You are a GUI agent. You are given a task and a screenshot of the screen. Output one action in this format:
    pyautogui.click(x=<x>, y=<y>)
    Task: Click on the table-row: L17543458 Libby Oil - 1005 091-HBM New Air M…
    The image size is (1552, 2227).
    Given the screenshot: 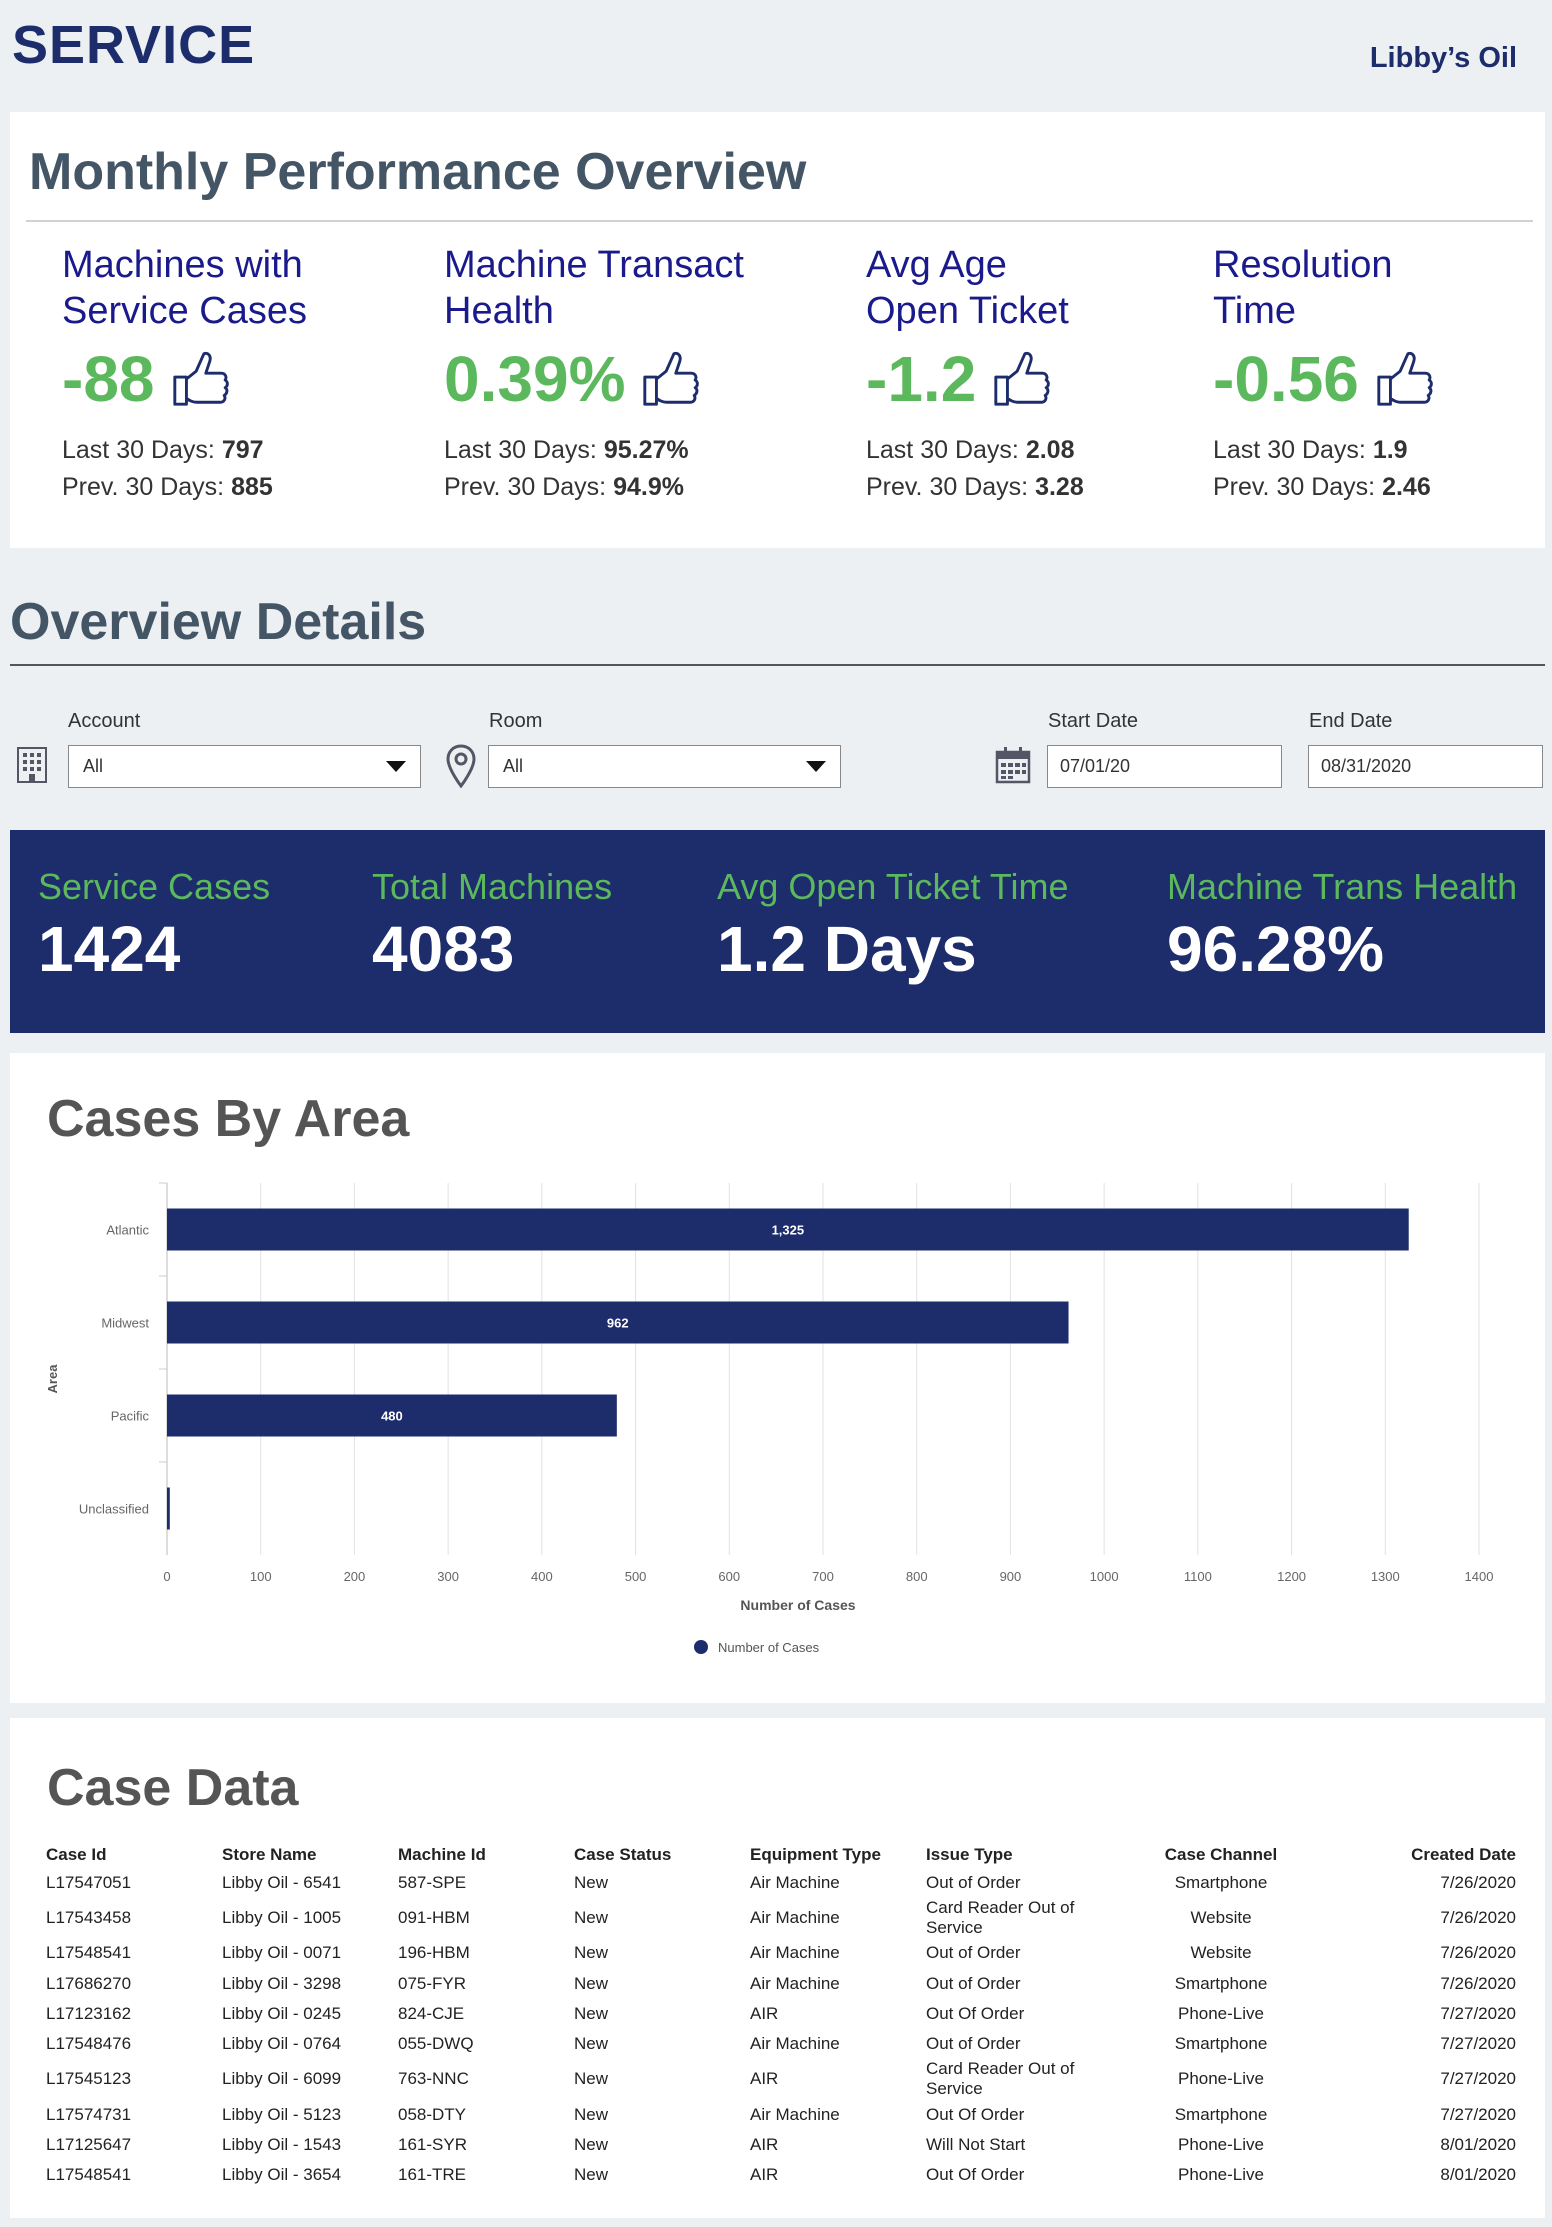 What is the action you would take?
    pyautogui.click(x=781, y=1918)
    